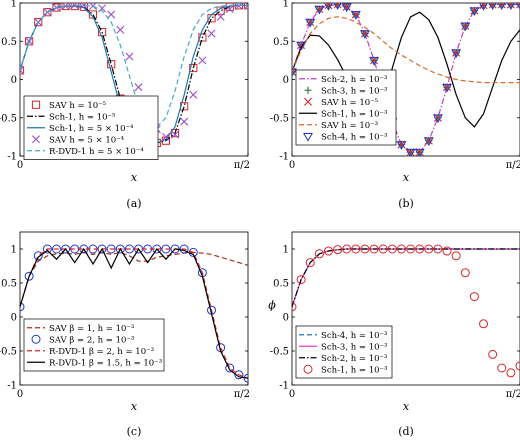 The image size is (520, 440). Describe the element at coordinates (105, 363) in the screenshot. I see `legend-label: R-DVD-1 β = 1.5, h = 10⁻³` at that location.